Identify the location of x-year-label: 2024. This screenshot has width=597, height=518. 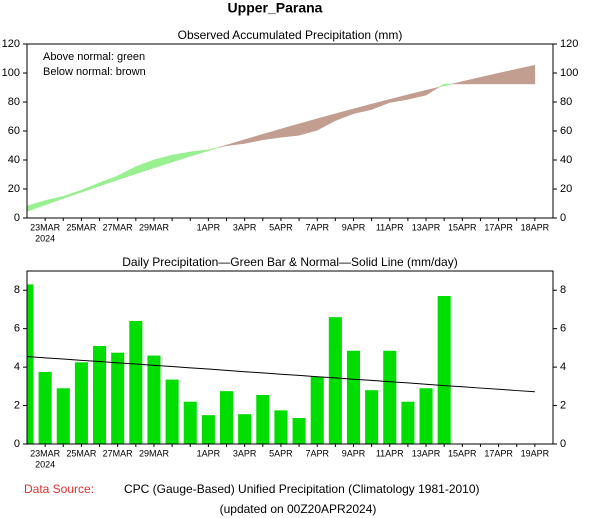
(45, 464).